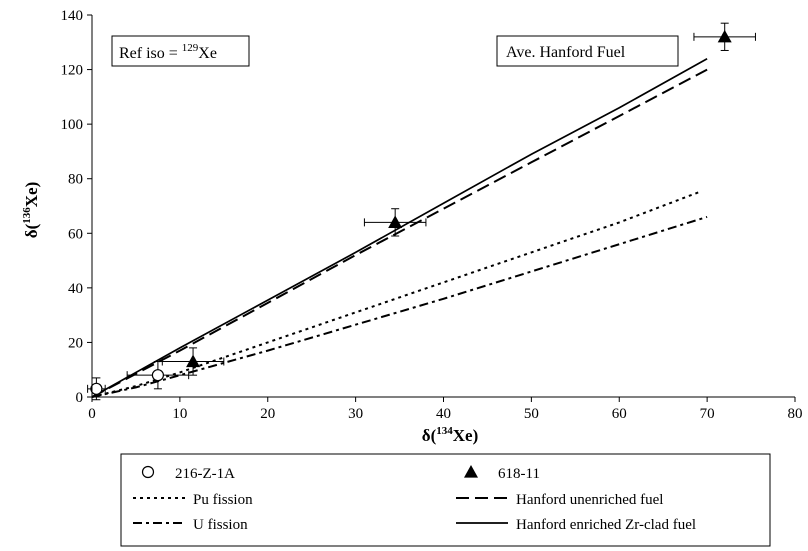  What do you see at coordinates (75, 234) in the screenshot?
I see `y-tick-label: 60` at bounding box center [75, 234].